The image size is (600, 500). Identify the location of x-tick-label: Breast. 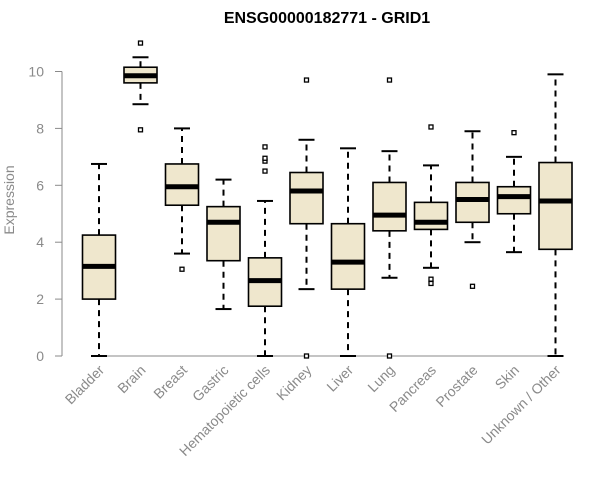
(170, 382).